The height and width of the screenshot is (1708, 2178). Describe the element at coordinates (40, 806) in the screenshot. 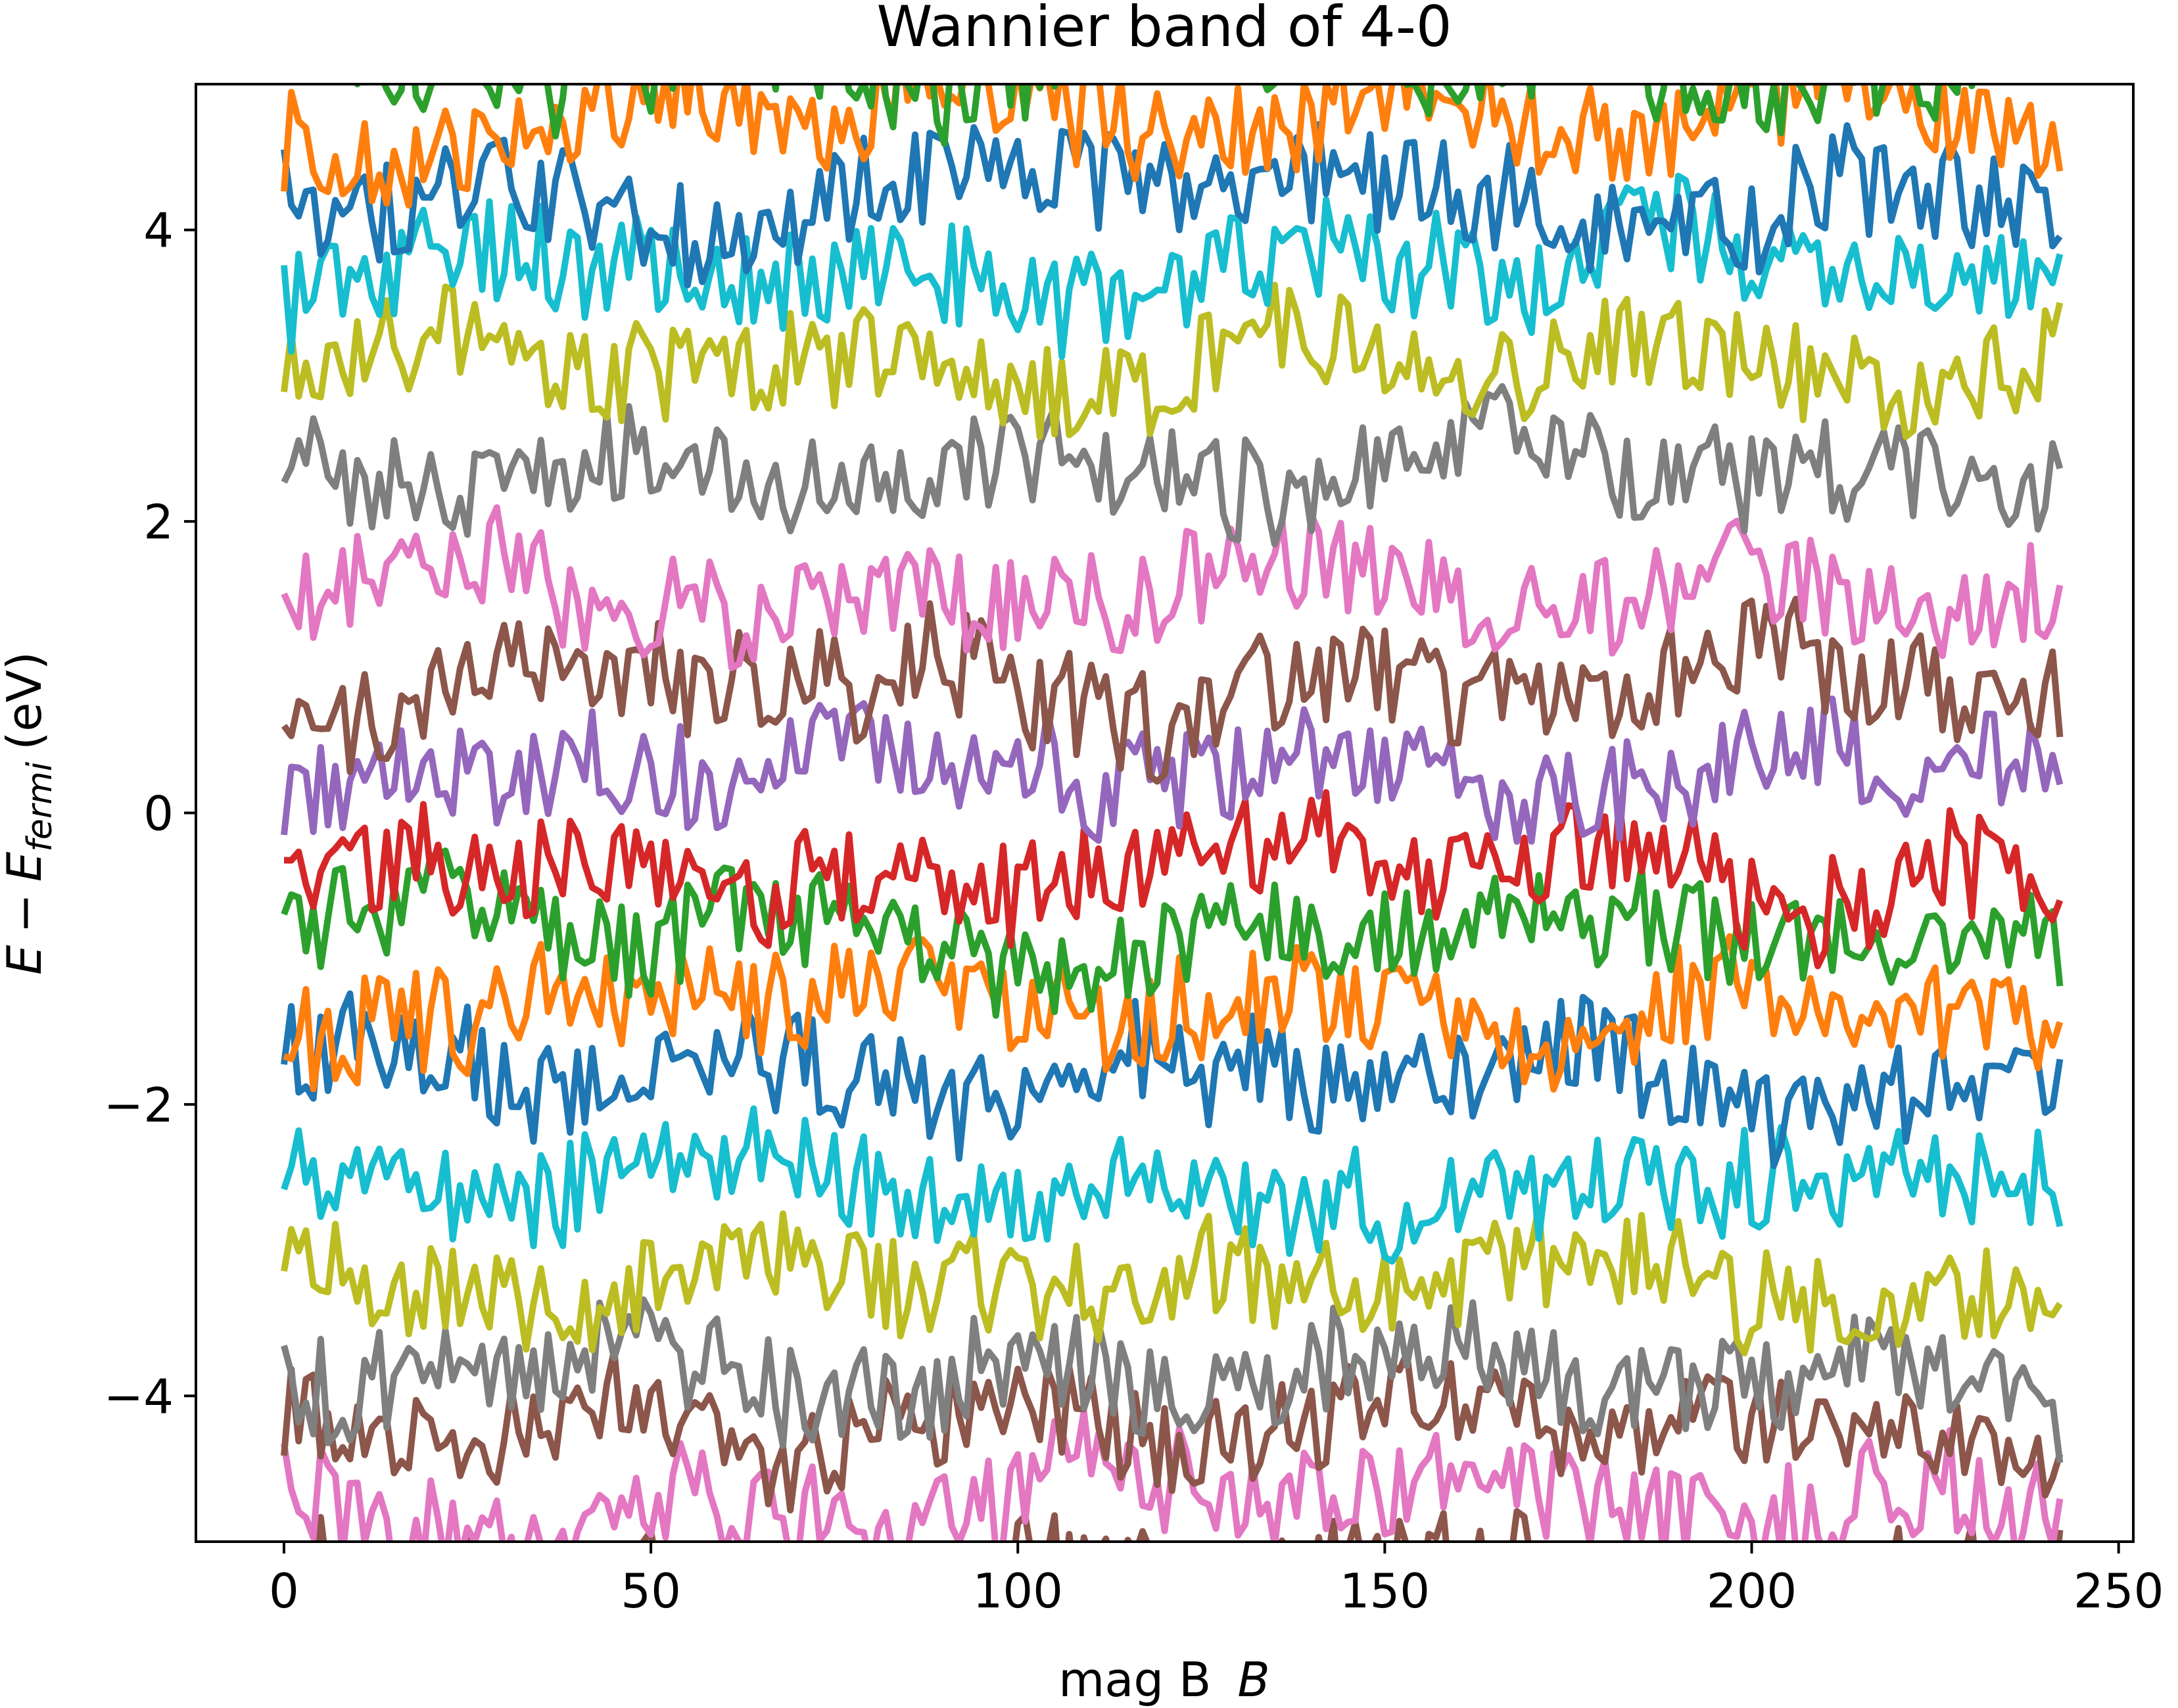

I see `y-axis-label-subscript: fermi` at that location.